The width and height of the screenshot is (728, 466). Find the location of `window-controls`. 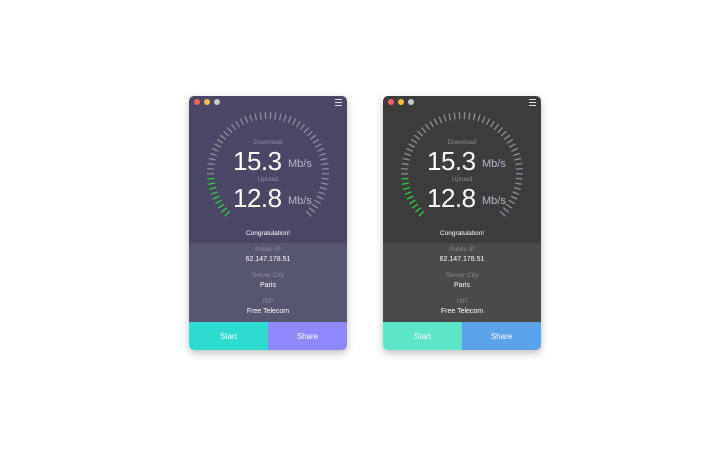

window-controls is located at coordinates (207, 102).